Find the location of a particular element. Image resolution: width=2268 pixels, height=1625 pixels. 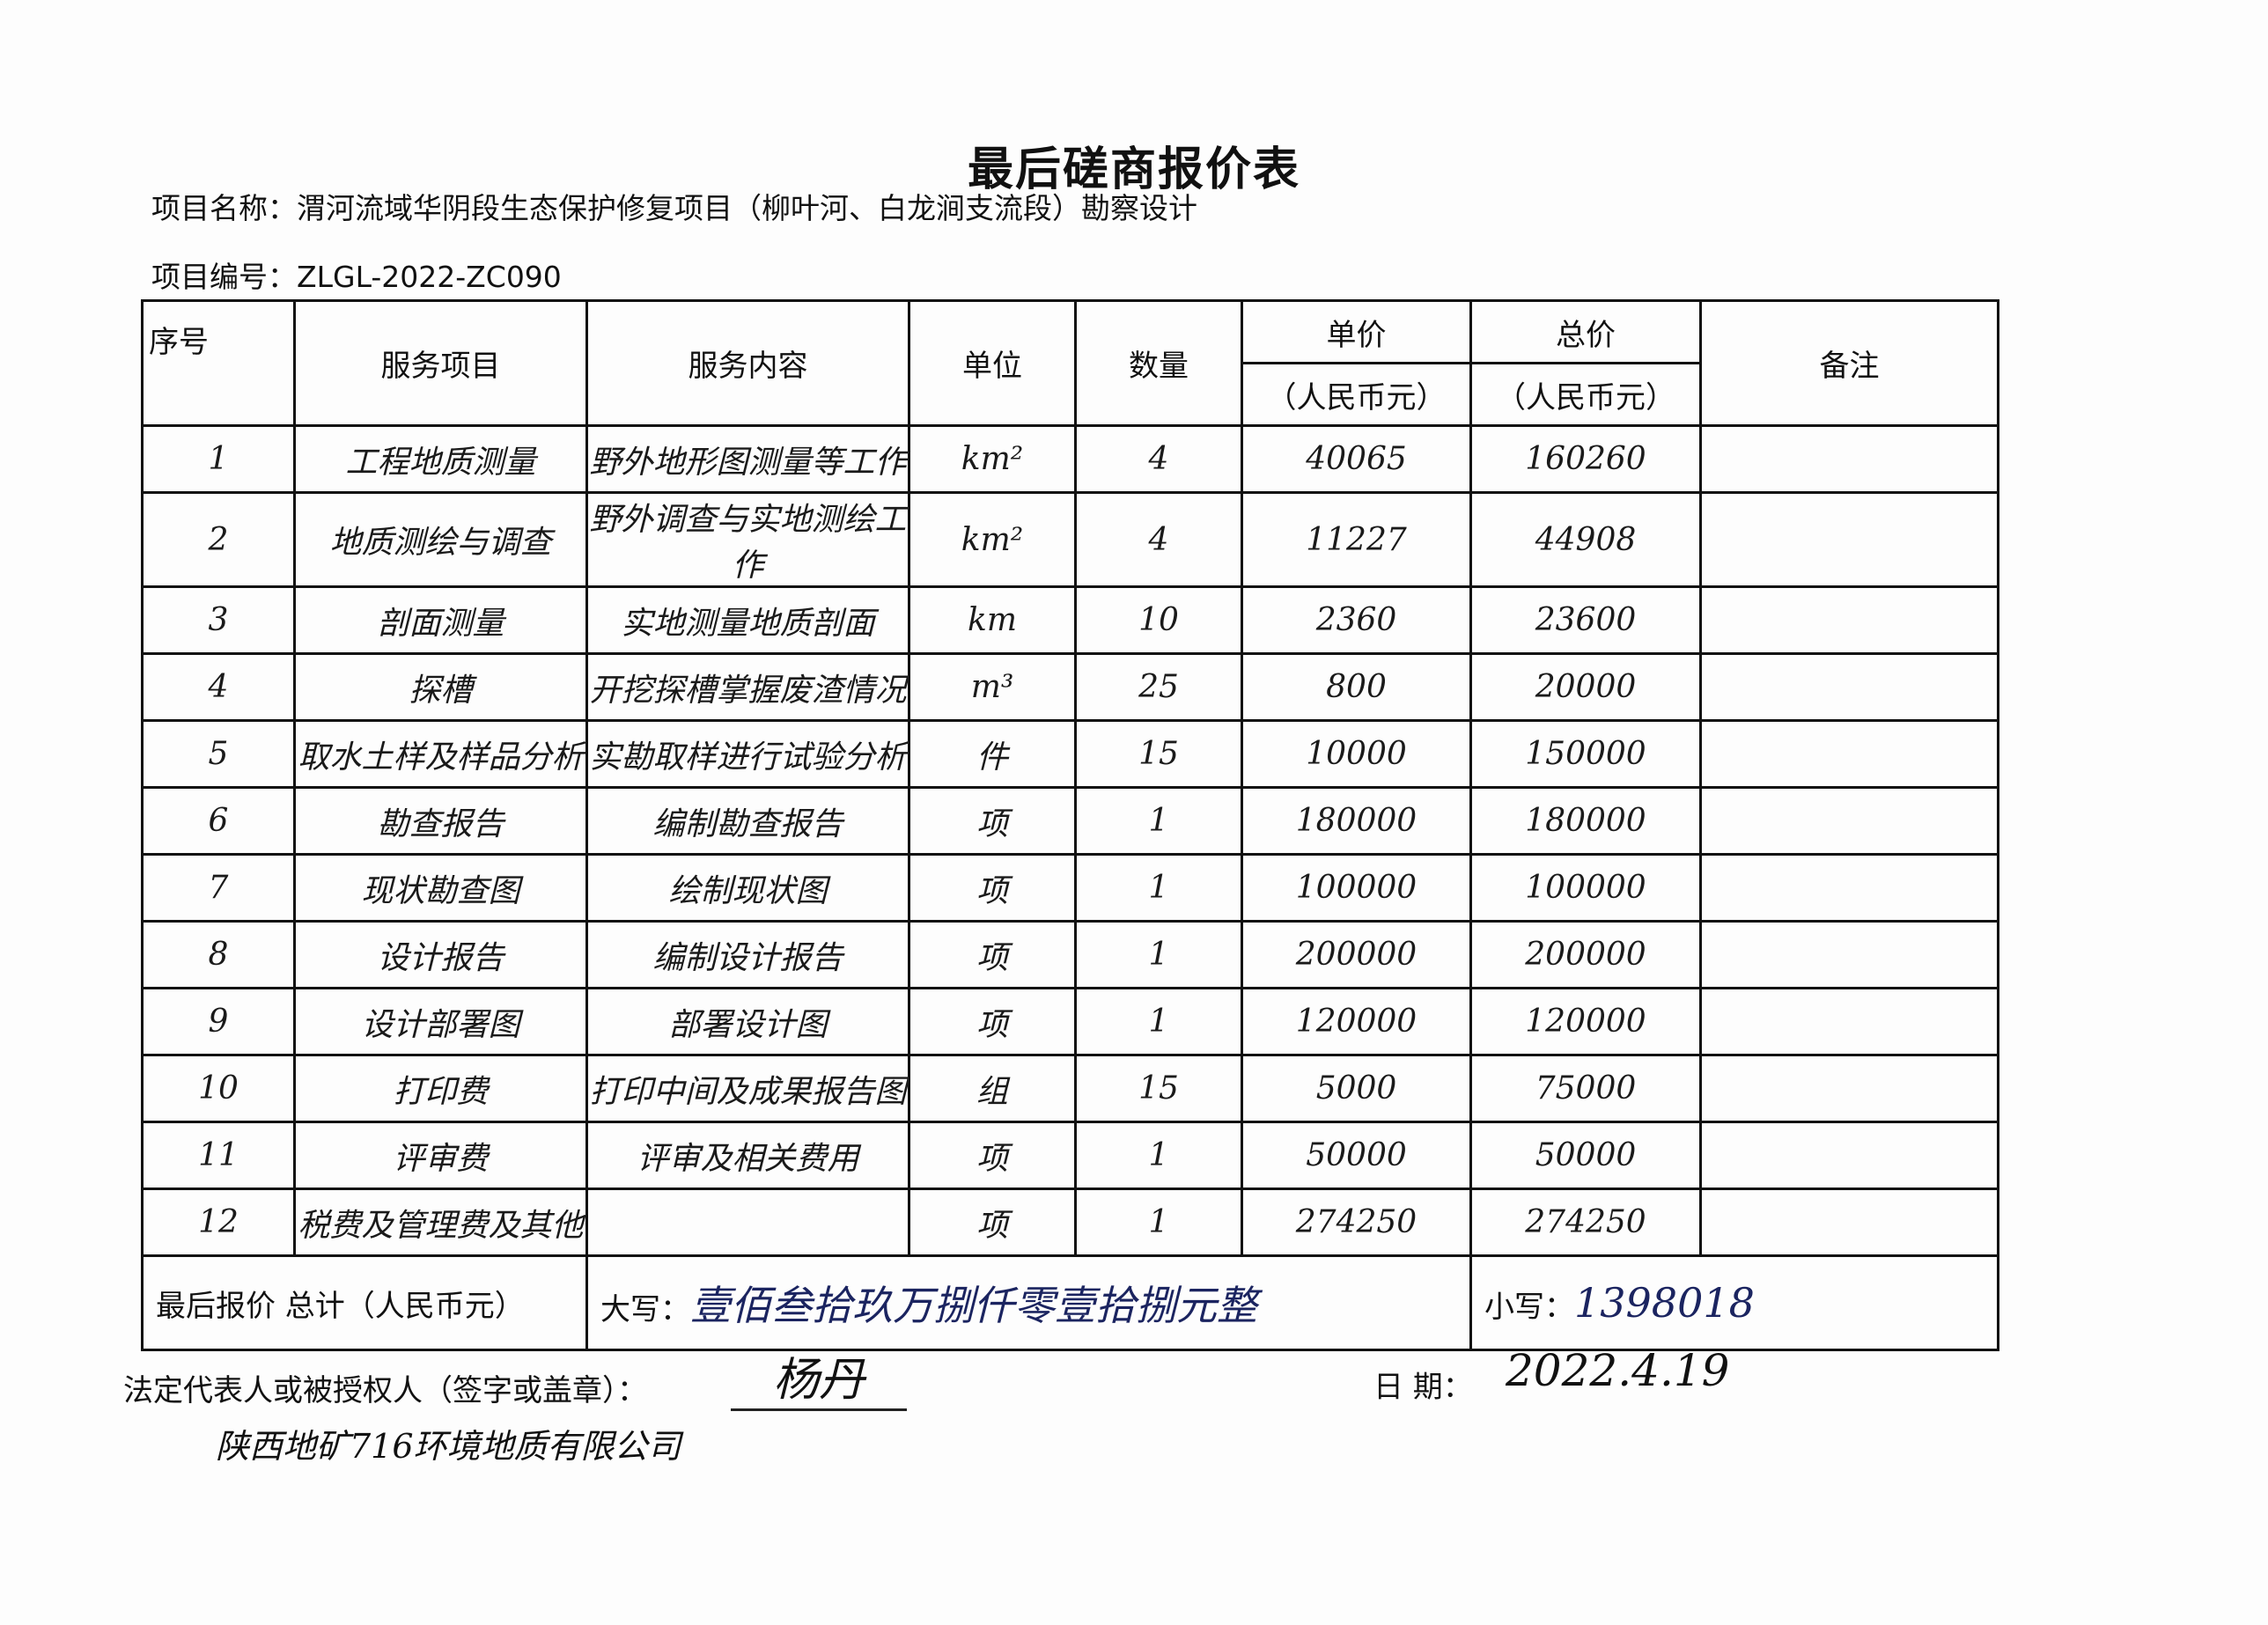

cell-content is located at coordinates (747, 1222).